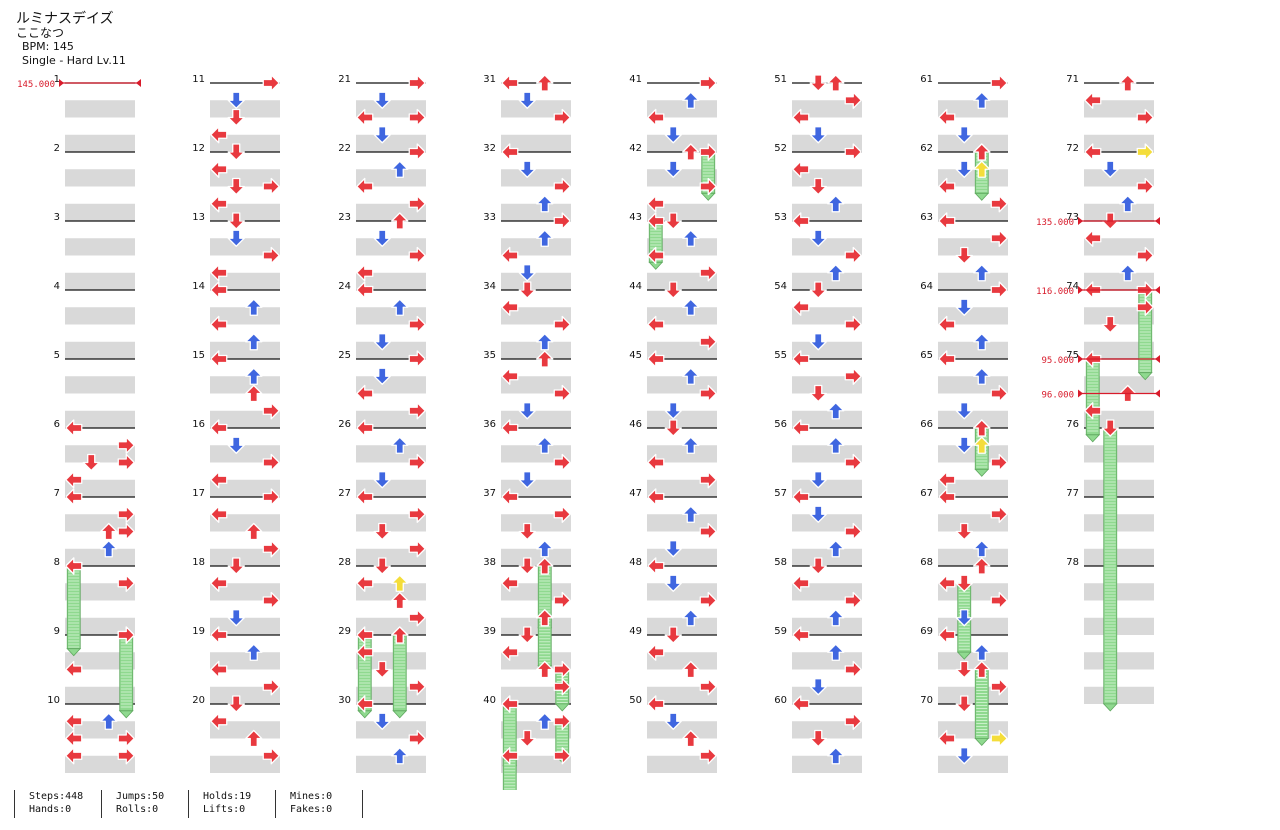 Image resolution: width=1280 pixels, height=830 pixels. What do you see at coordinates (57, 493) in the screenshot?
I see `measure-number: 7` at bounding box center [57, 493].